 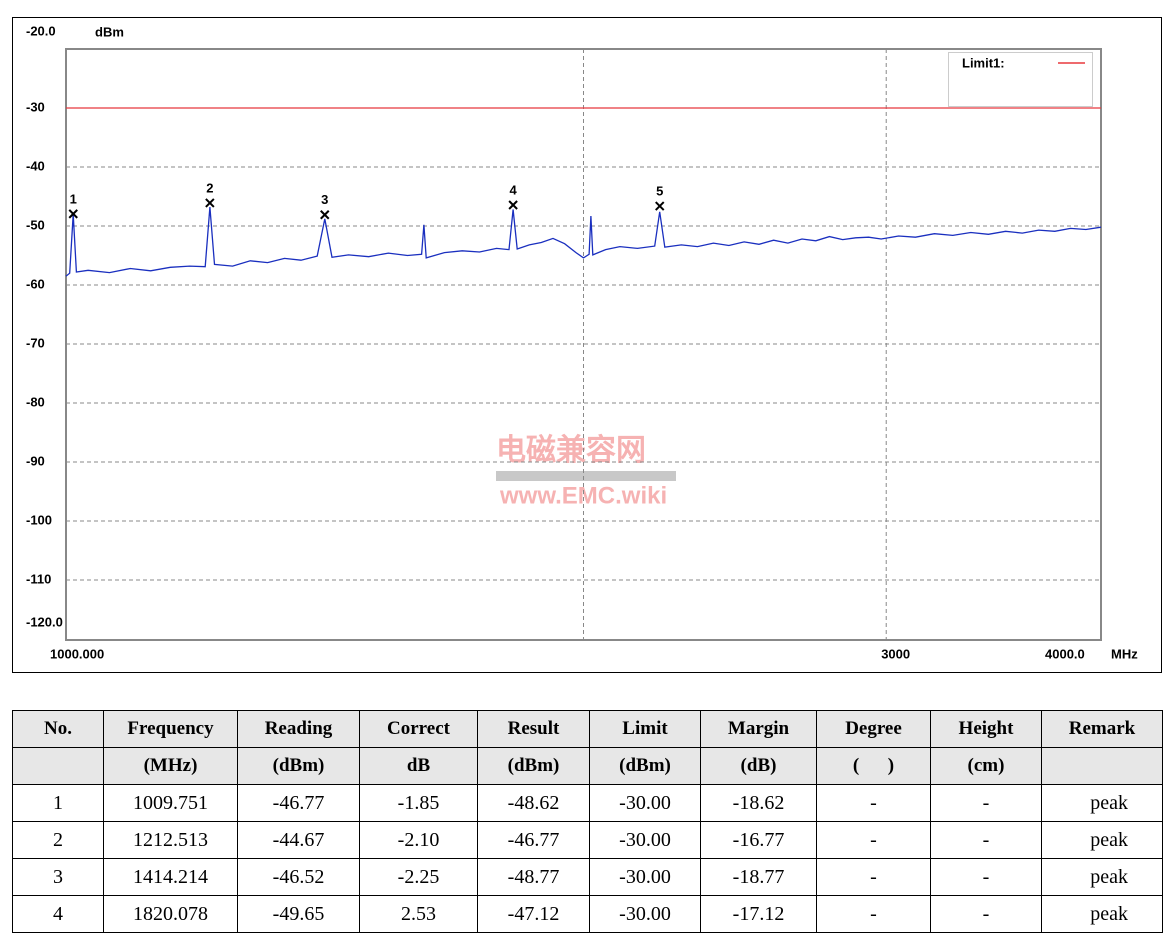 I want to click on table-cell: 1, so click(x=58, y=803).